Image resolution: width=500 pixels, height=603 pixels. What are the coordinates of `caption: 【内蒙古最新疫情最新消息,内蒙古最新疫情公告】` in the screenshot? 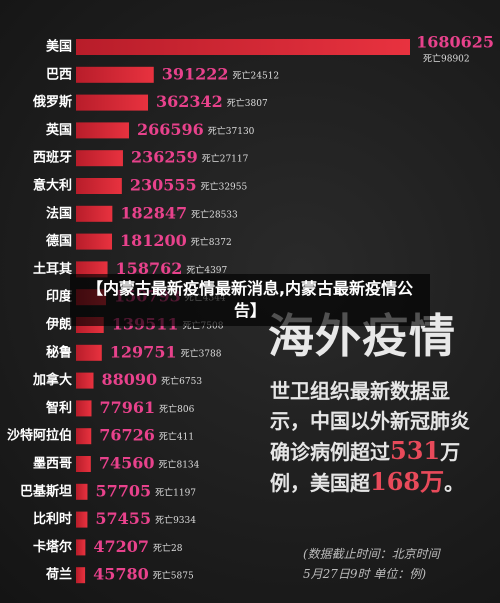 It's located at (250, 300).